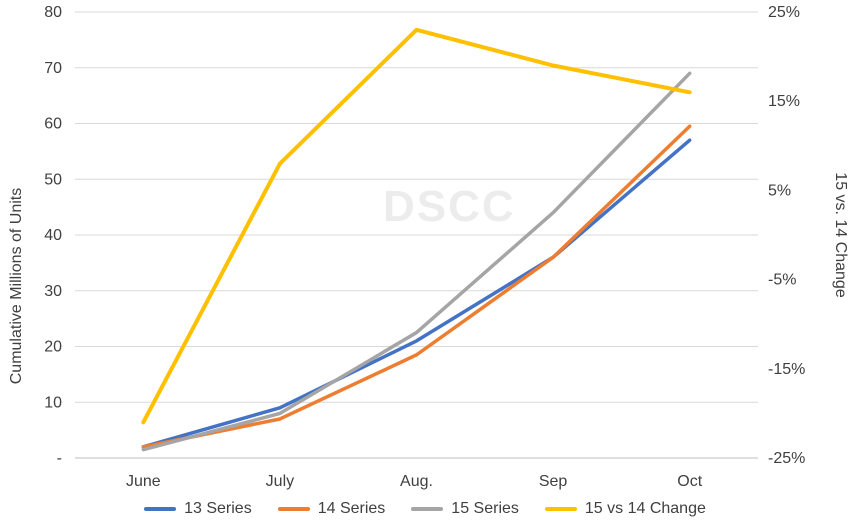  Describe the element at coordinates (143, 481) in the screenshot. I see `x-axis-tick-label: June` at that location.